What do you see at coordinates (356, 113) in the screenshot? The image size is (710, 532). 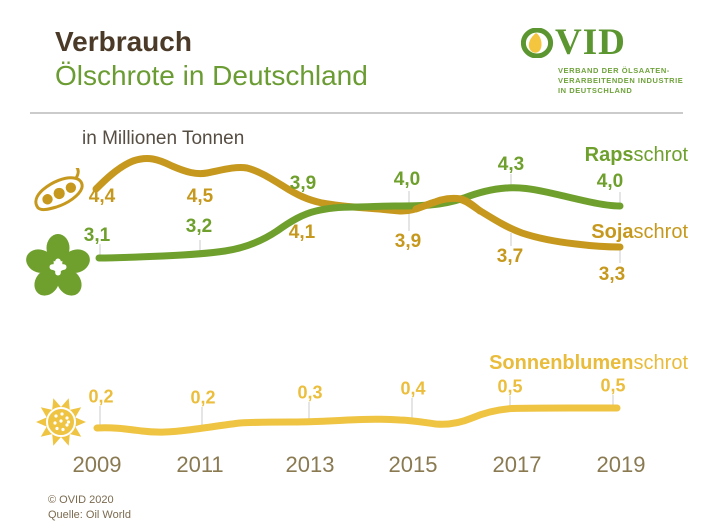 I see `header-divider` at bounding box center [356, 113].